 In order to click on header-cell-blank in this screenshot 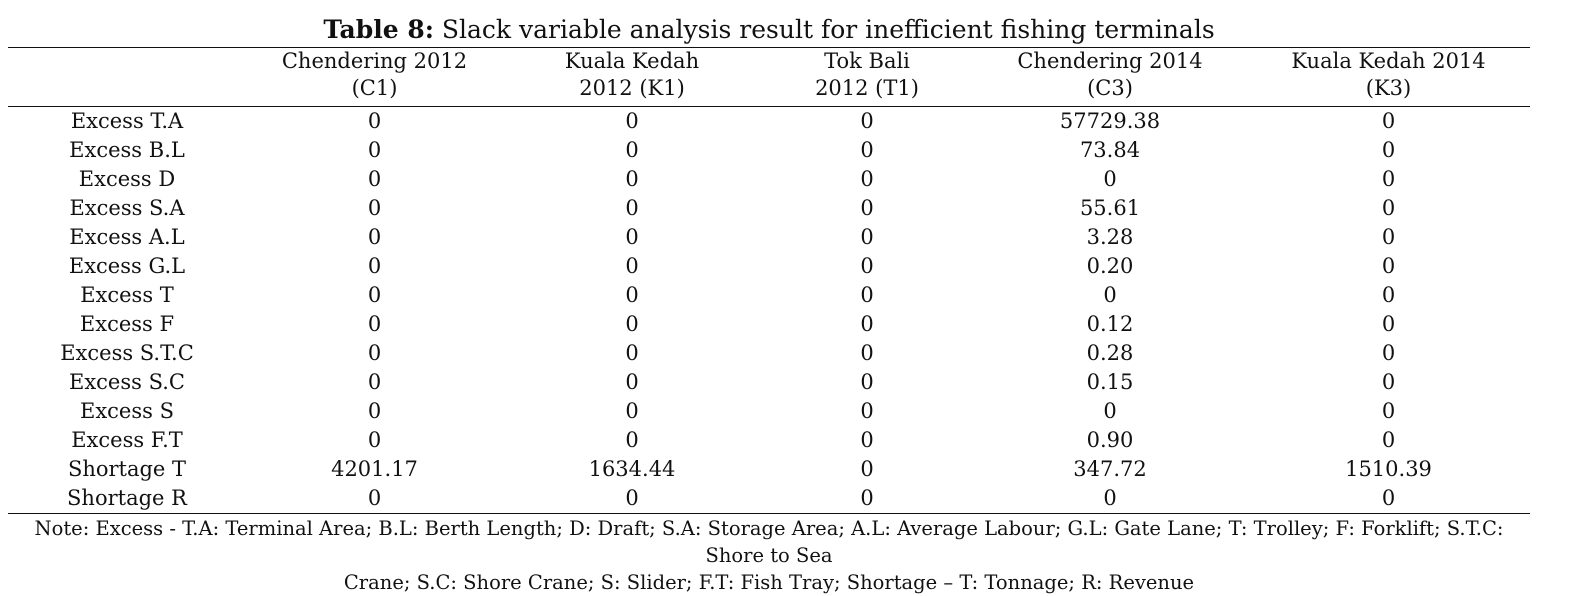, I will do `click(127, 77)`.